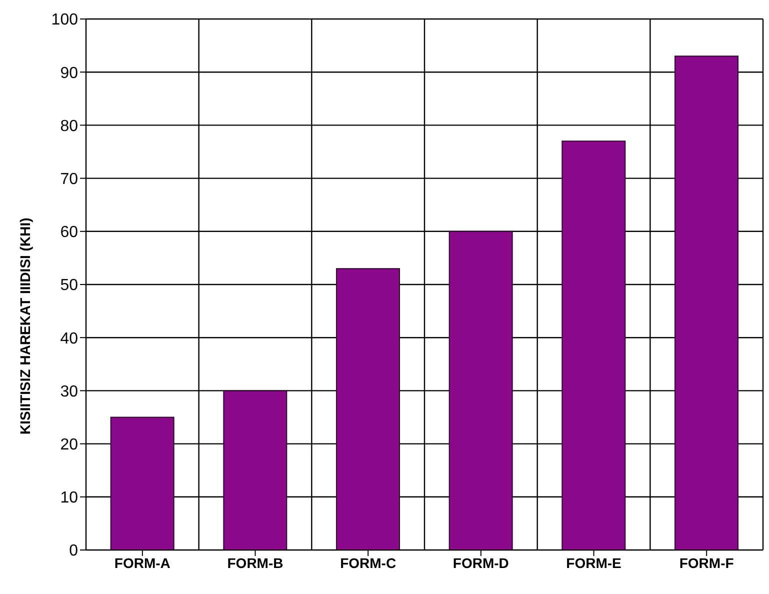  I want to click on y-tick-label: 10, so click(69, 498).